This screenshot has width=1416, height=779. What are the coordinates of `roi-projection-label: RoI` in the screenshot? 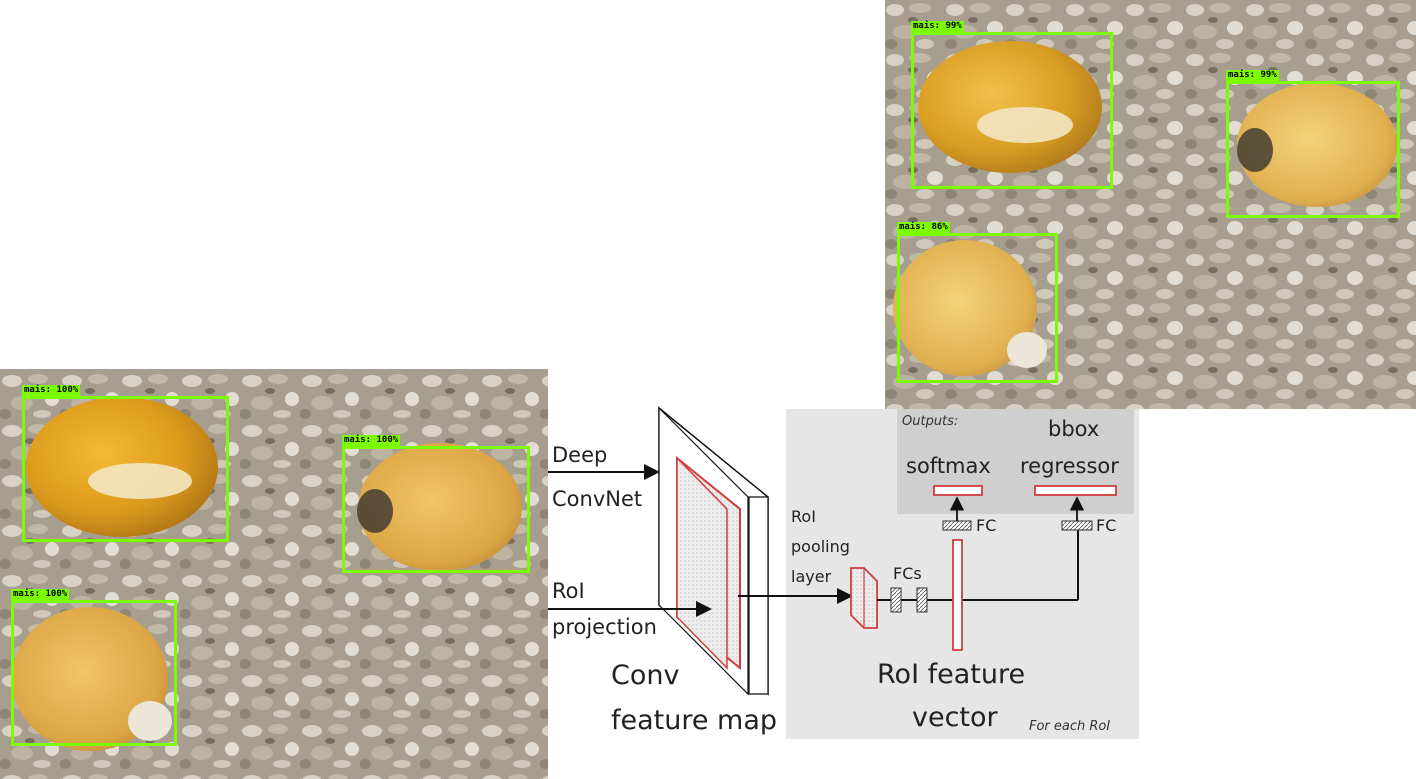 It's located at (568, 591).